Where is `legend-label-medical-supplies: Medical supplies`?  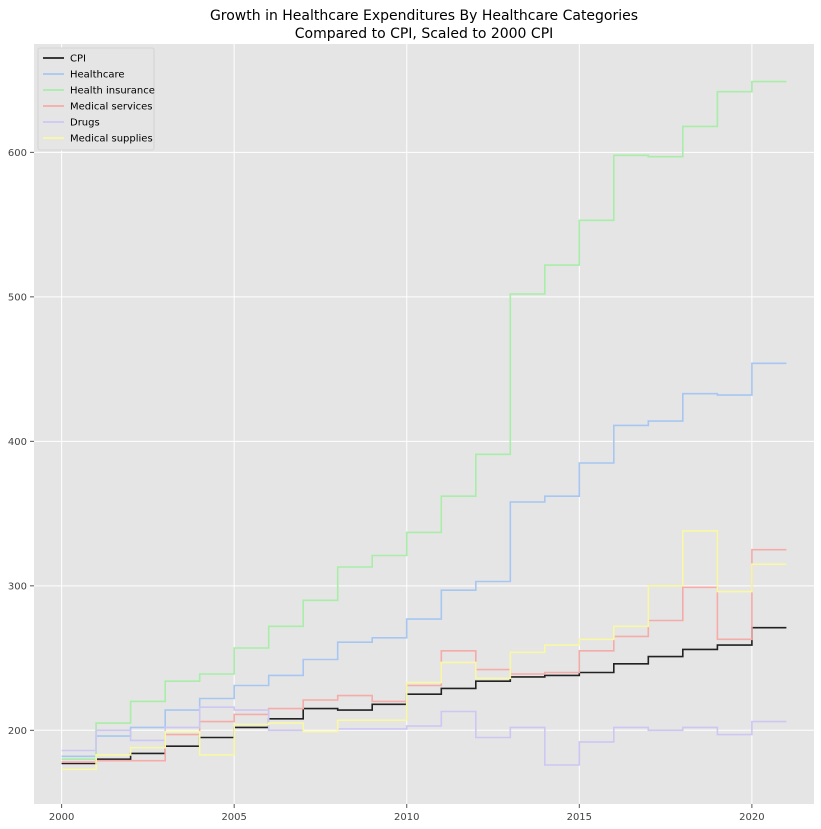 legend-label-medical-supplies: Medical supplies is located at coordinates (111, 139).